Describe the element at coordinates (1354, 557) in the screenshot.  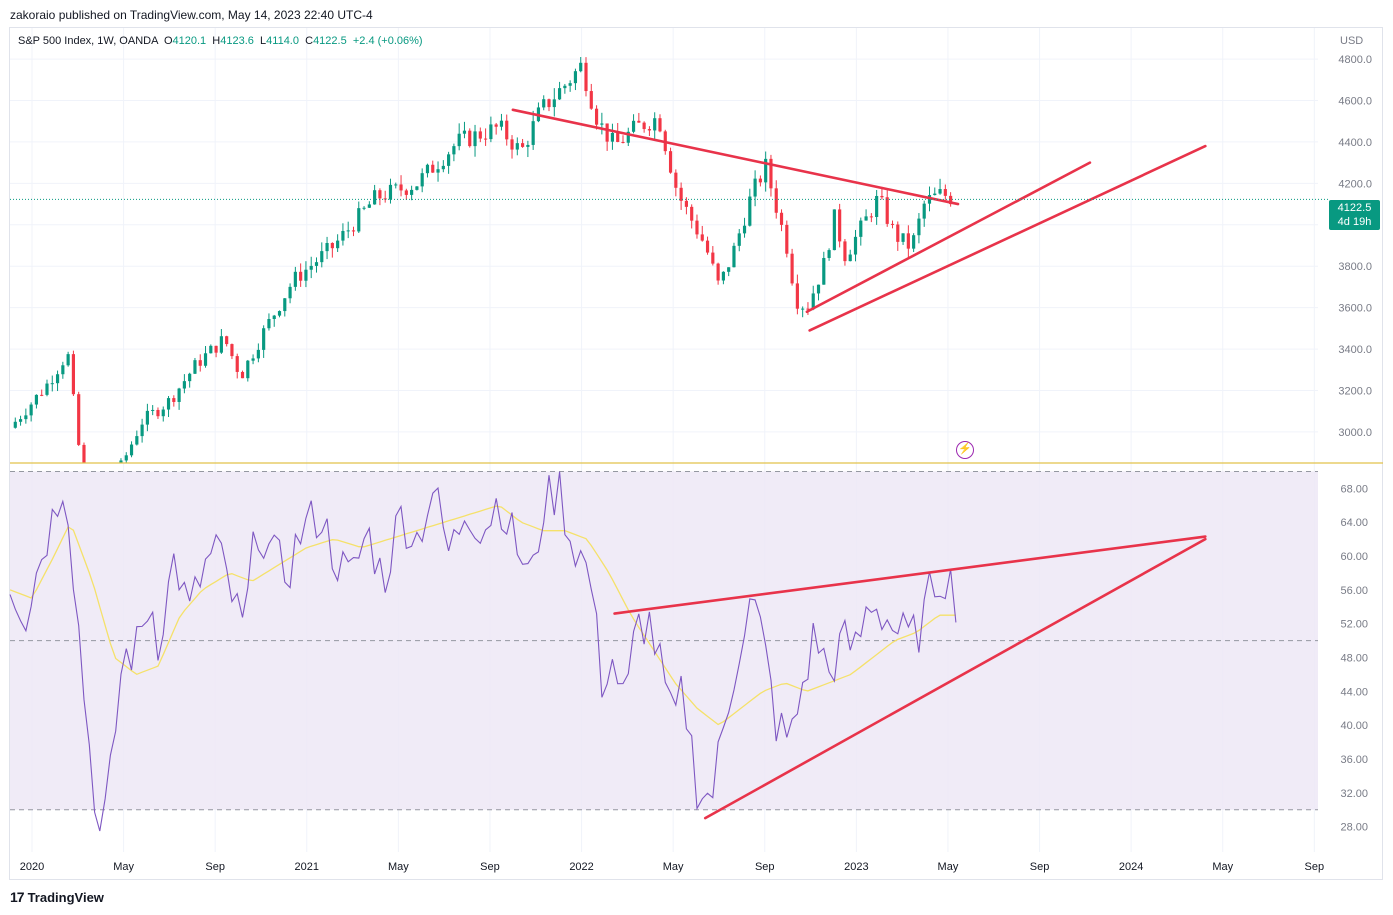
I see `rsi-tick-label: 60.00` at that location.